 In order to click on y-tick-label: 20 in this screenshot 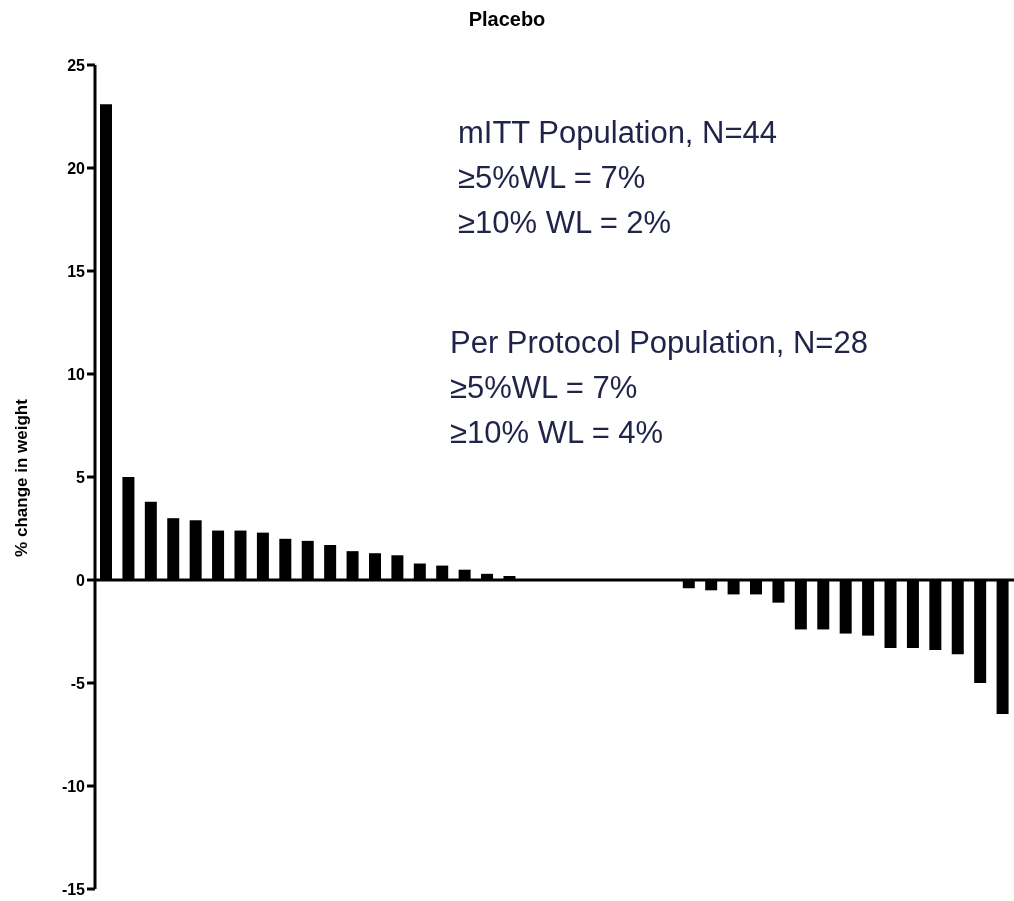, I will do `click(76, 168)`.